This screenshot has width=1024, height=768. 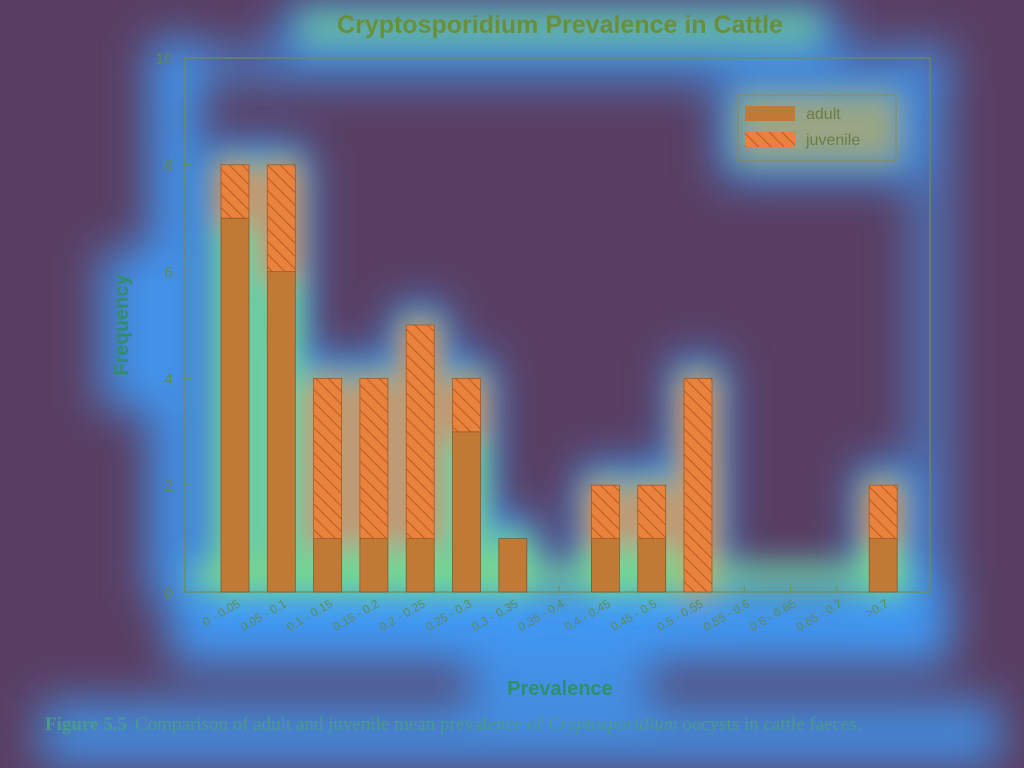 I want to click on legend-swatch-adult, so click(x=770, y=113).